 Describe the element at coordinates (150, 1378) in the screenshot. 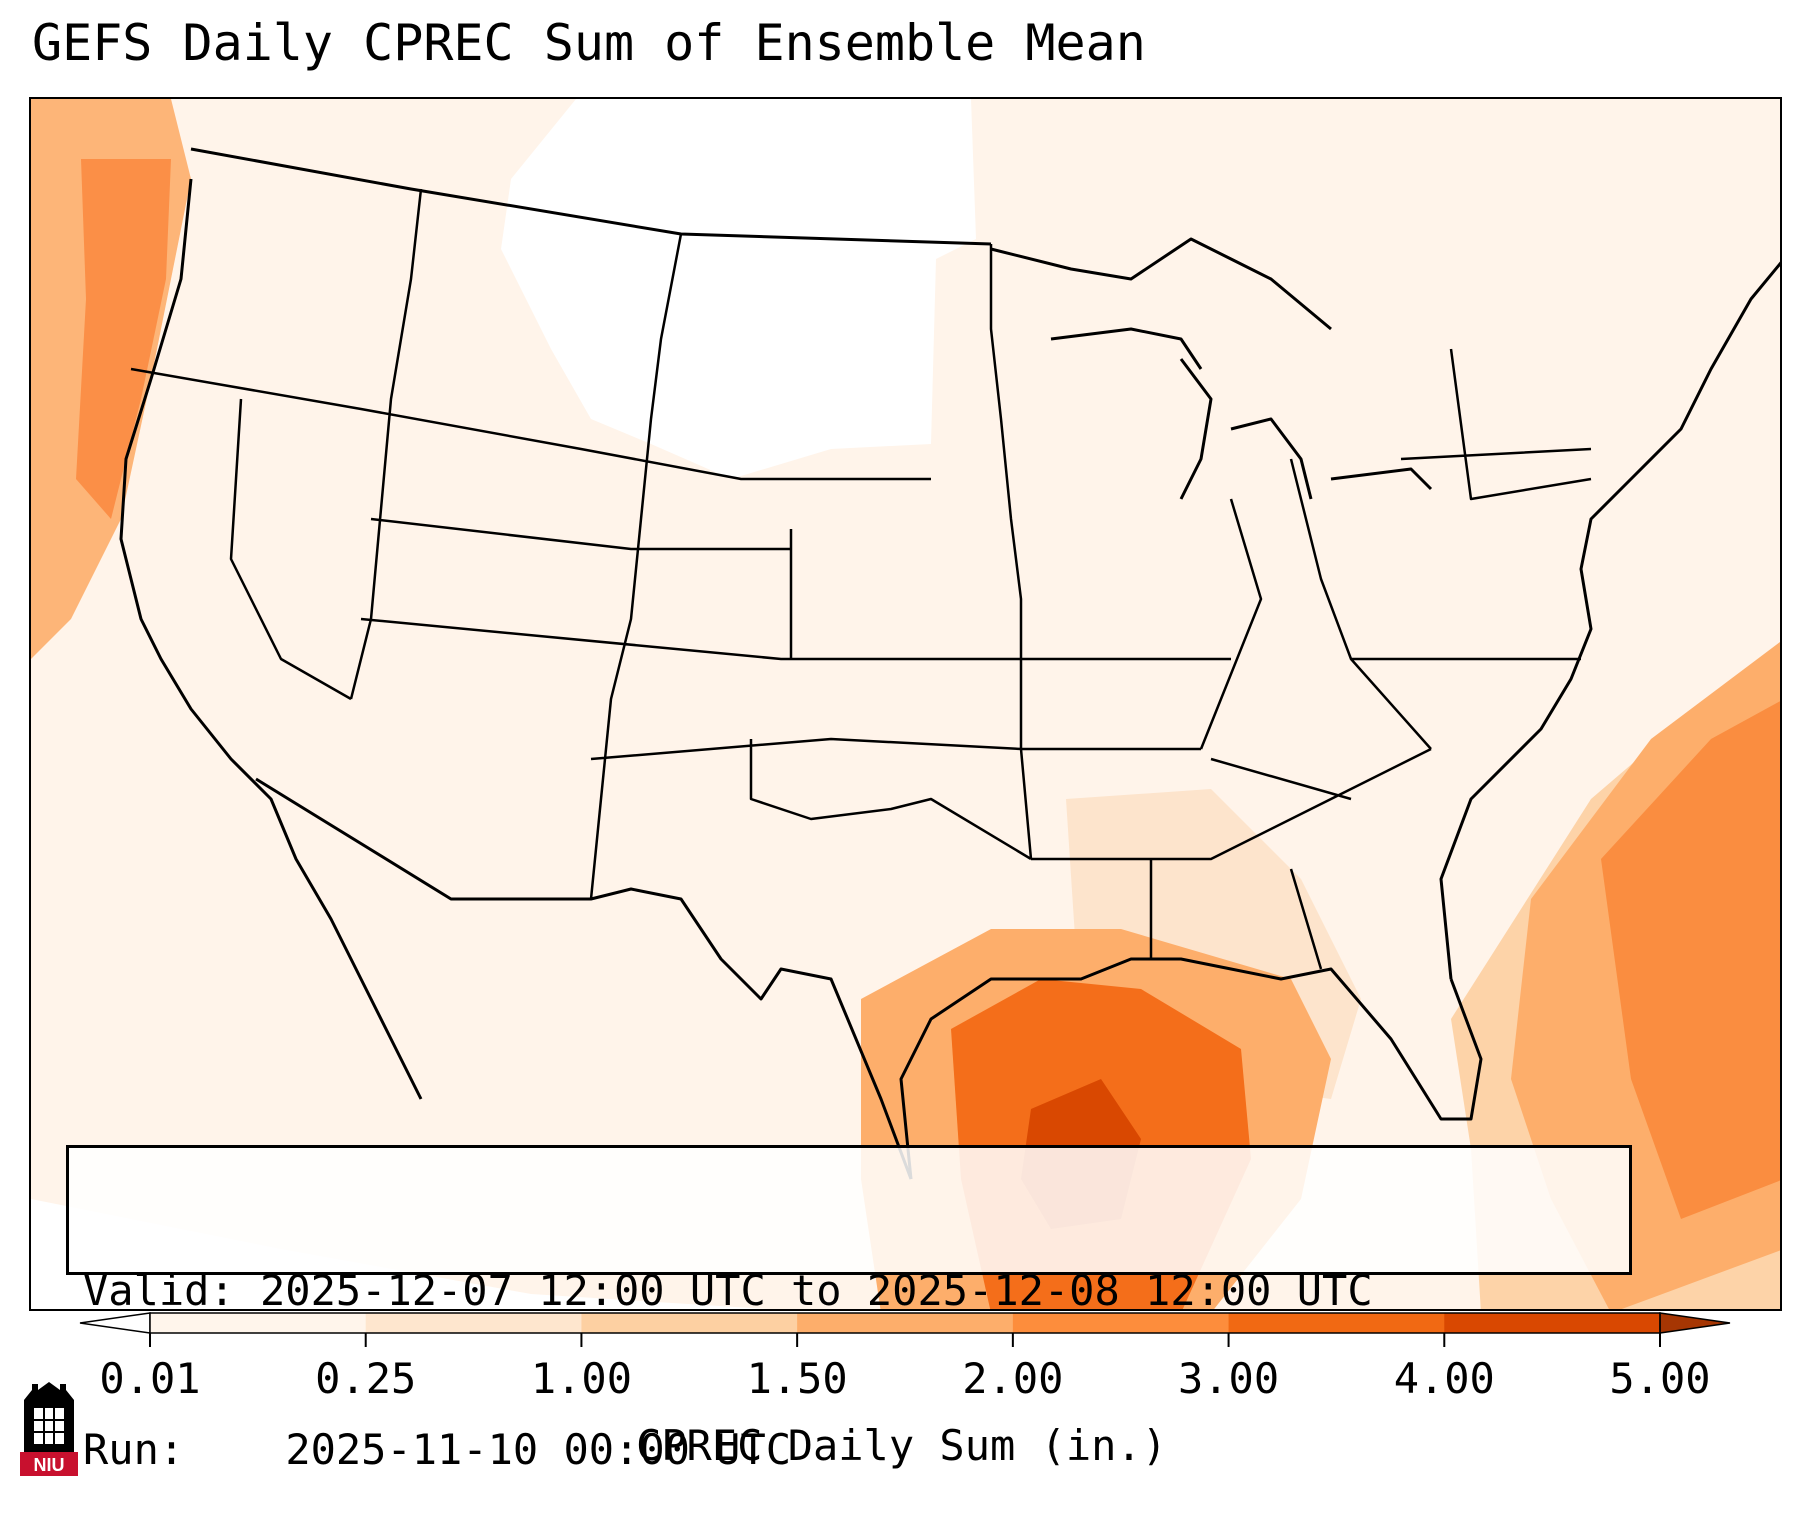

I see `colorbar-tick-label: 0.01` at that location.